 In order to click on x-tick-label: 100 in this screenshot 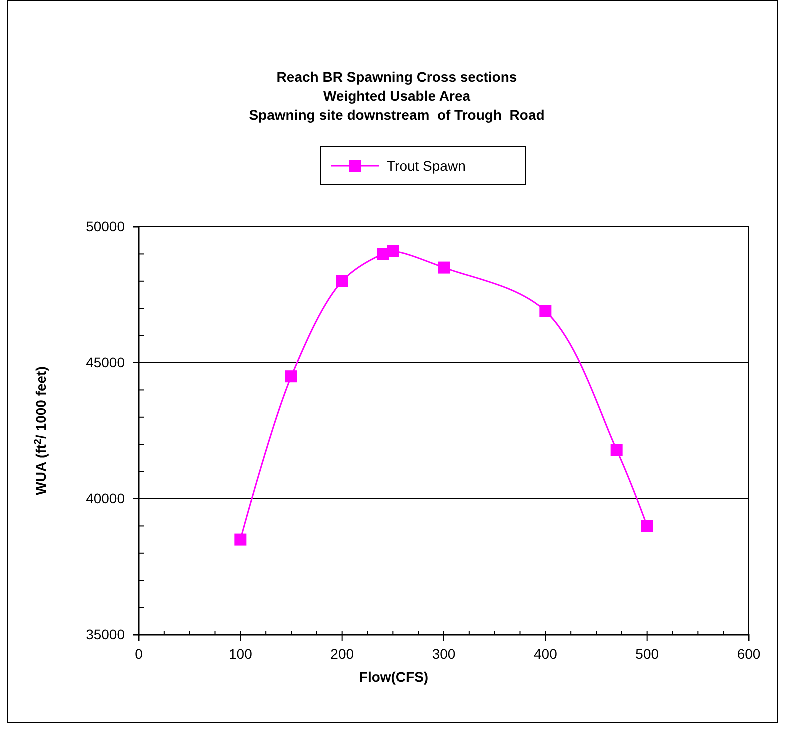, I will do `click(240, 654)`.